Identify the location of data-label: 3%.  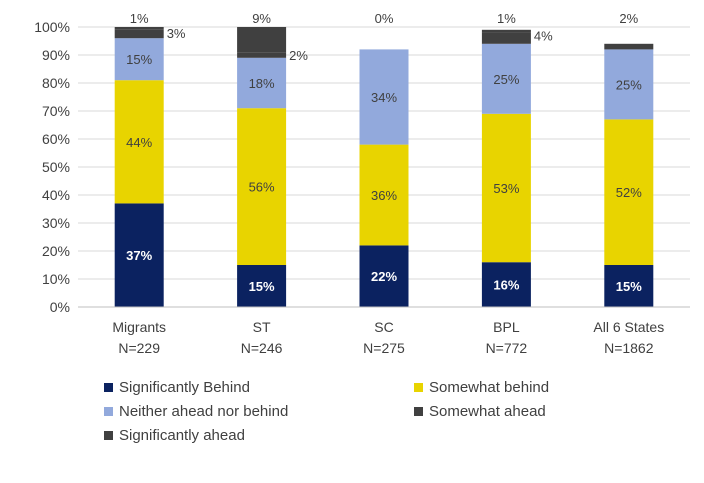
(176, 33).